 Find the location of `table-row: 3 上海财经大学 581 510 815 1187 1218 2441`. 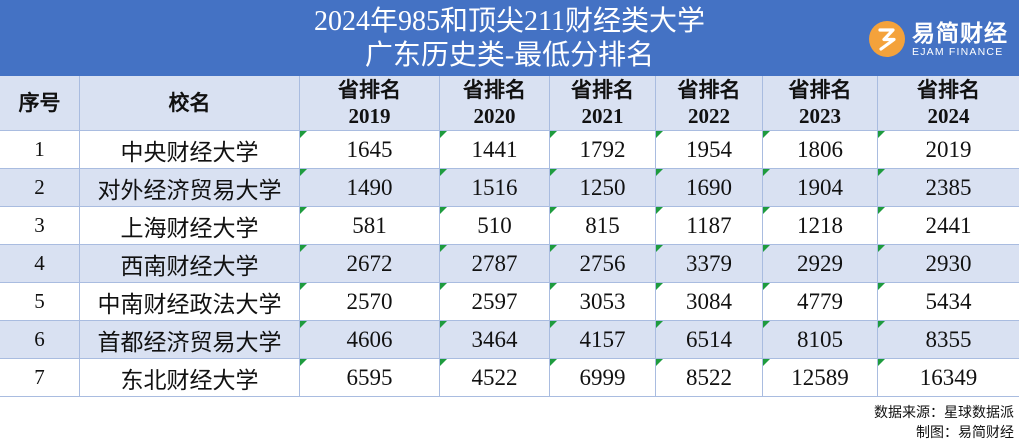

table-row: 3 上海财经大学 581 510 815 1187 1218 2441 is located at coordinates (509, 226).